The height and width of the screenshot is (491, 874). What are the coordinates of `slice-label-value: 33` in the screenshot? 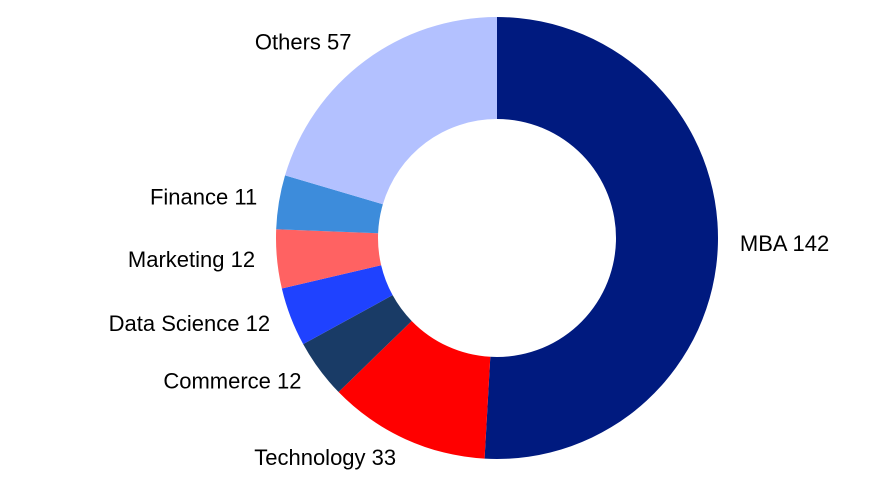 It's located at (384, 457).